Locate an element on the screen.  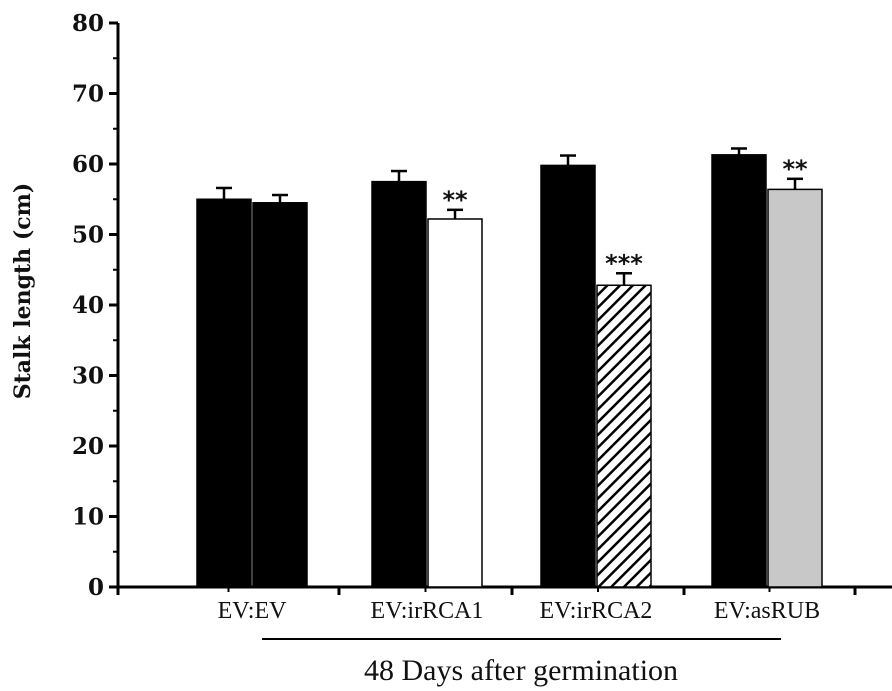
x-tick-label: EV:asRUB is located at coordinates (767, 611).